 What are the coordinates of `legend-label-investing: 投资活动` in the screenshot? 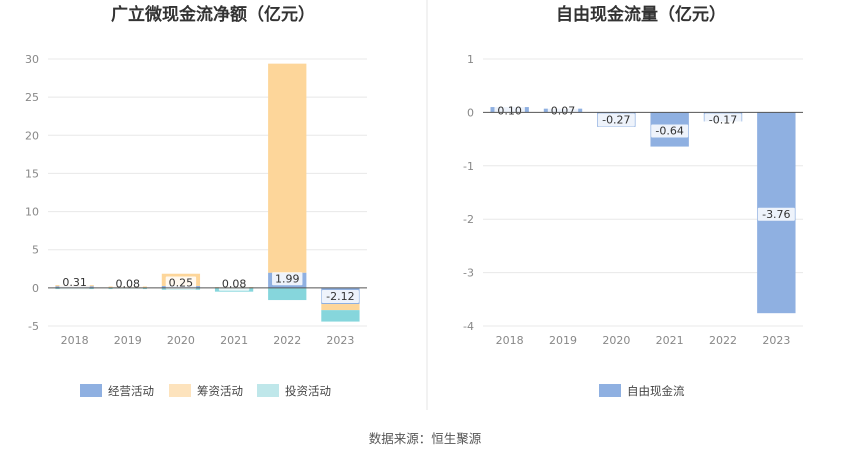 It's located at (308, 391).